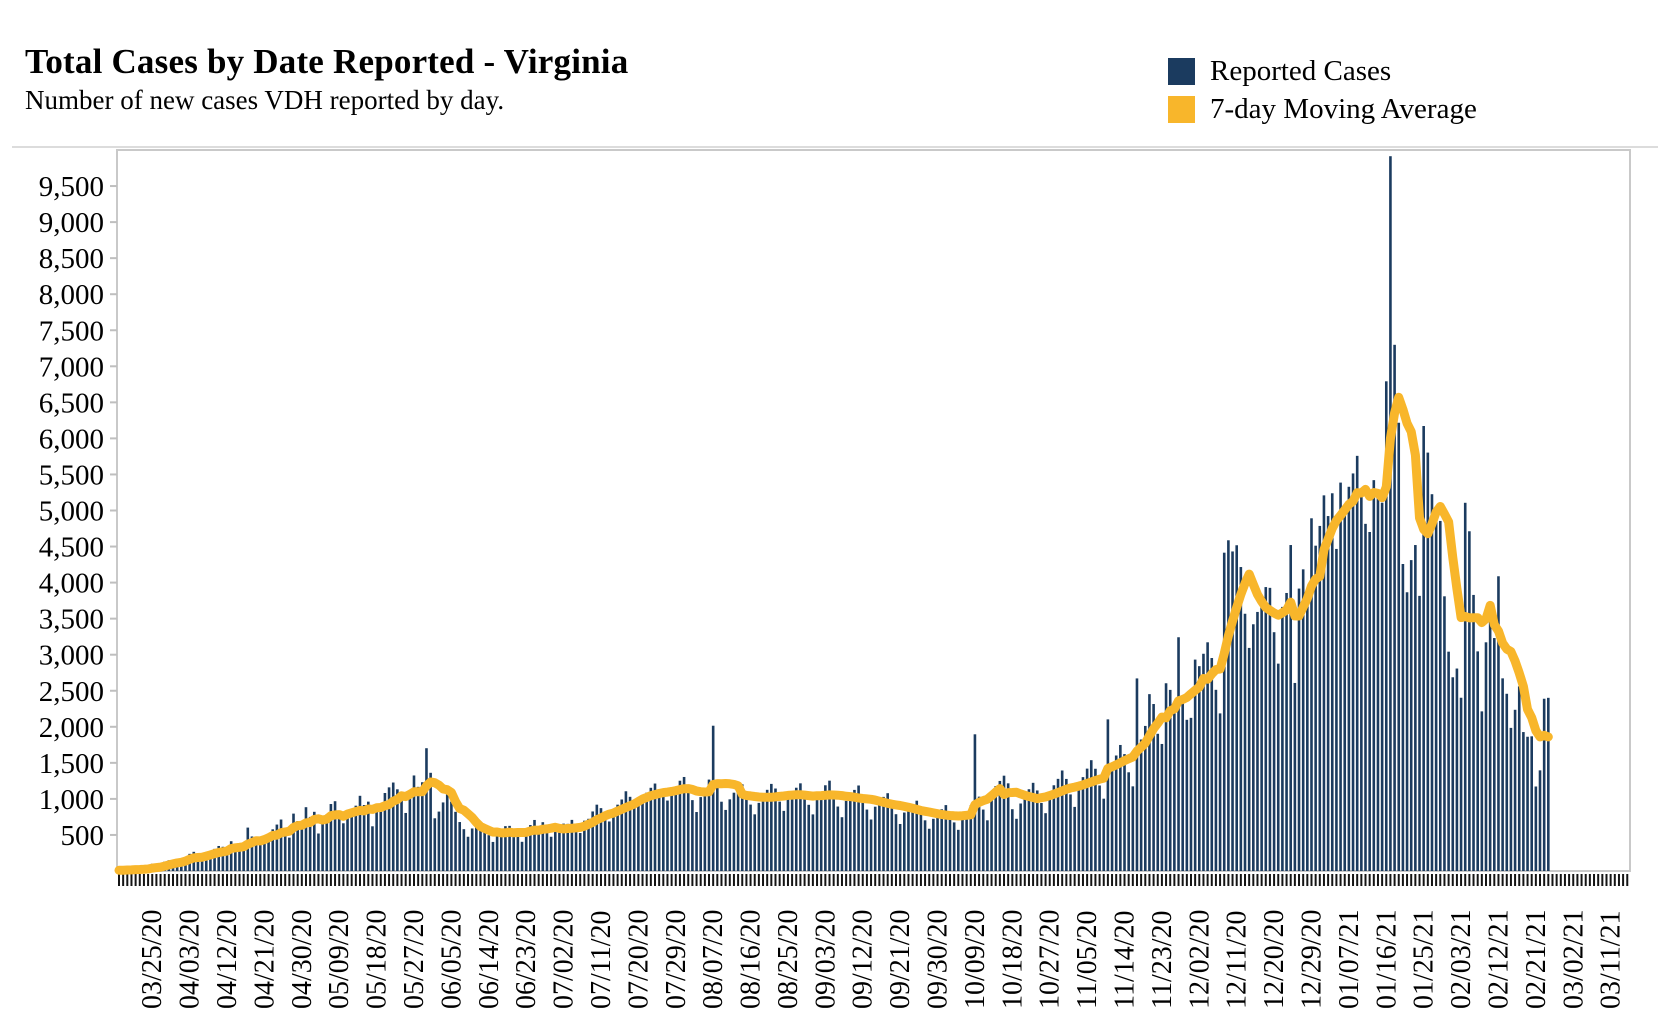  Describe the element at coordinates (71, 656) in the screenshot. I see `y-axis-tick-label: 3,000` at that location.